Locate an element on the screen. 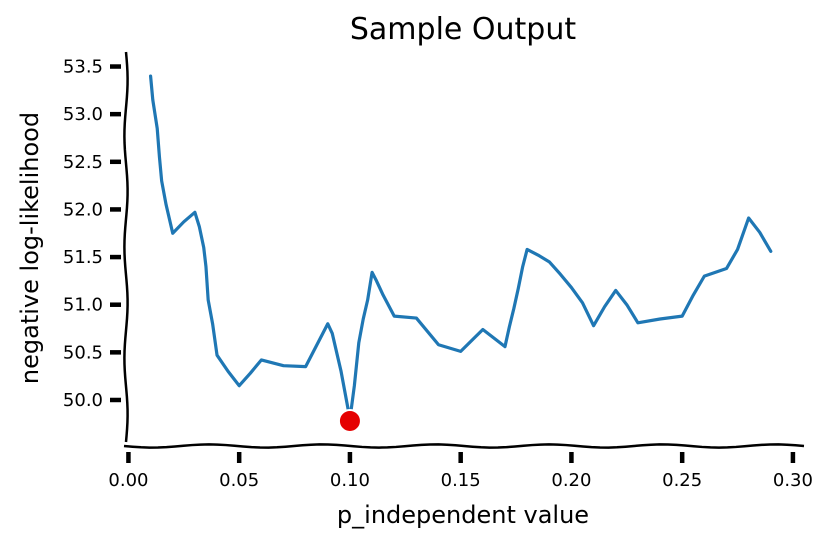 The height and width of the screenshot is (544, 832). minimum-marker is located at coordinates (349, 420).